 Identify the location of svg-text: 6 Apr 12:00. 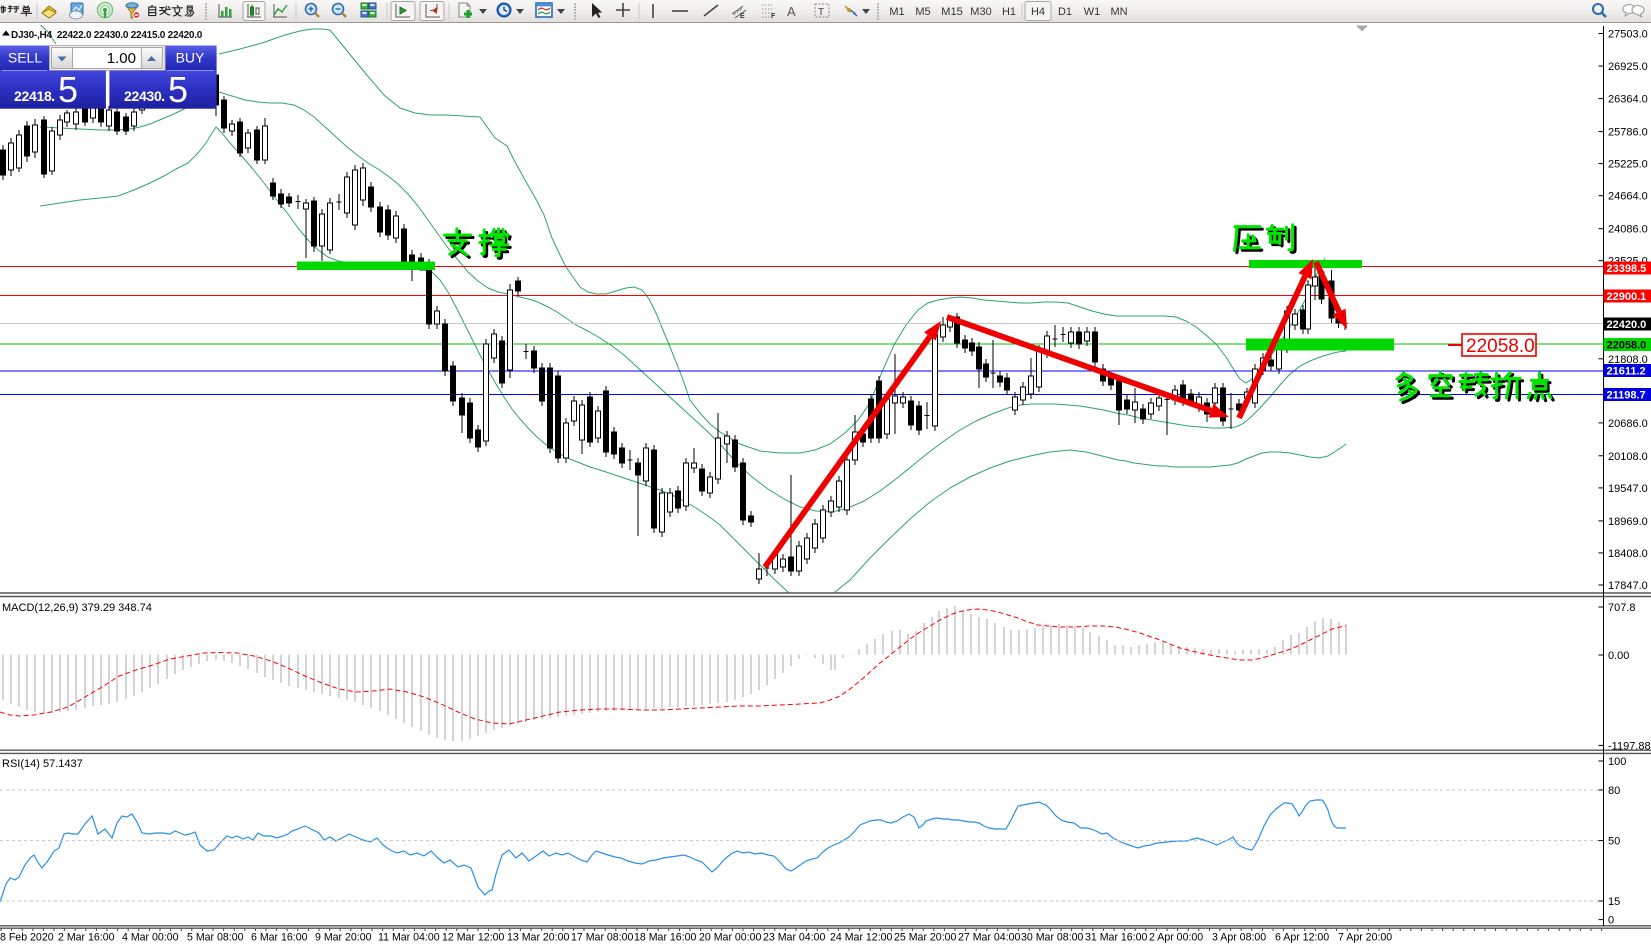
(1302, 938).